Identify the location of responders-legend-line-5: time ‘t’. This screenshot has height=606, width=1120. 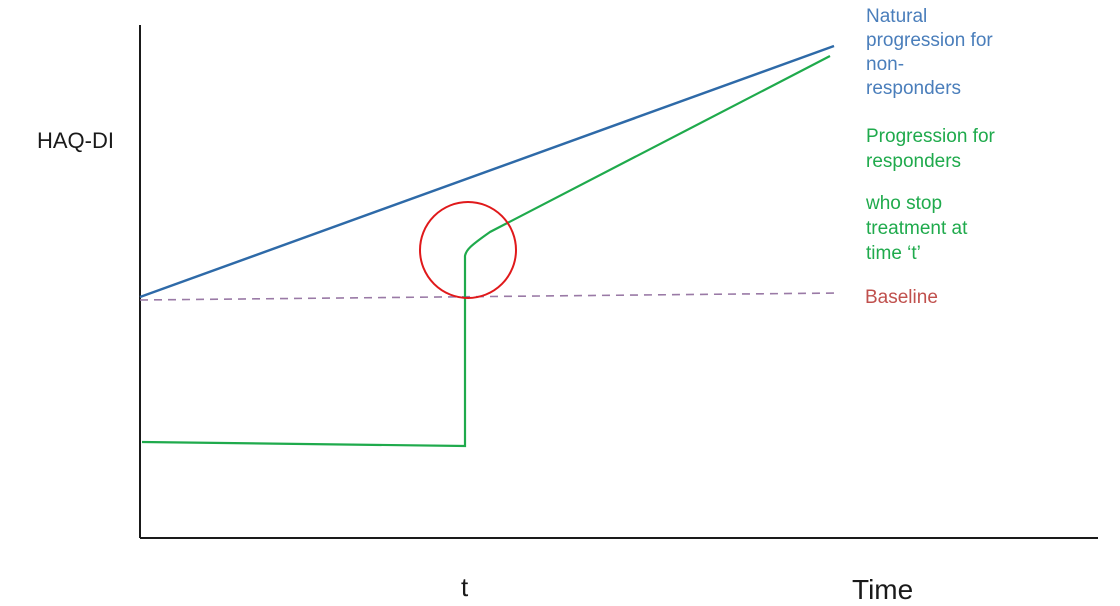
(893, 253).